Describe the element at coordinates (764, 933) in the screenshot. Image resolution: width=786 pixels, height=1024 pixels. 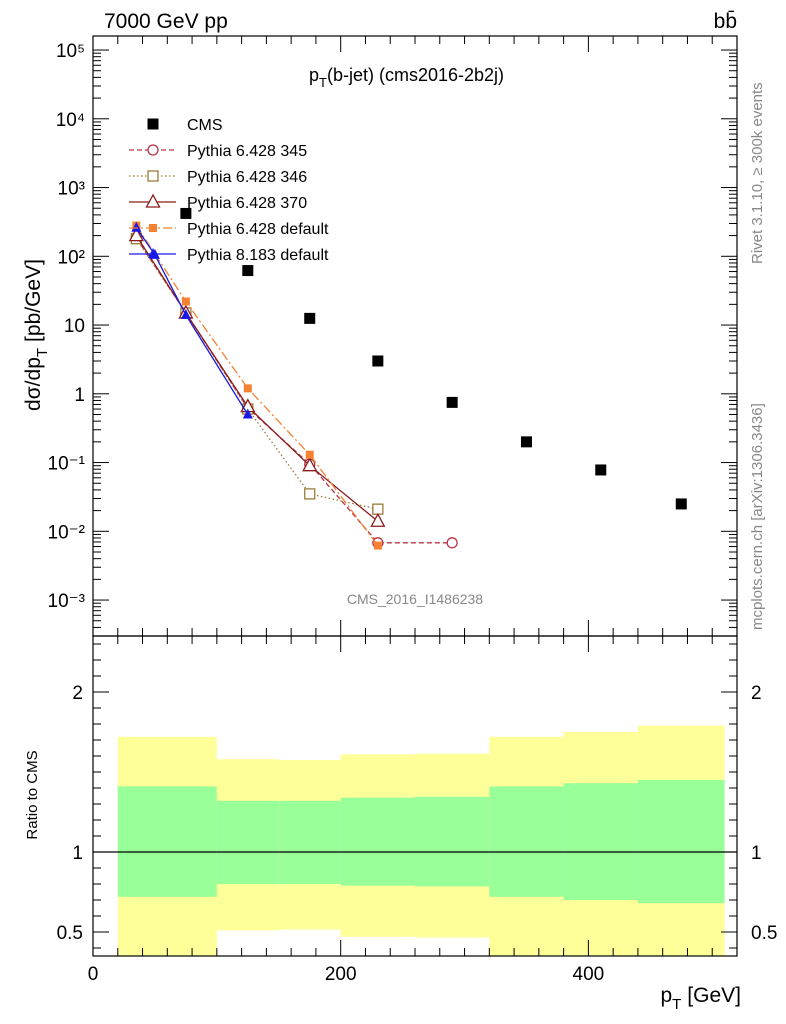
I see `ratio-ytick-label-right-0: 0.5` at that location.